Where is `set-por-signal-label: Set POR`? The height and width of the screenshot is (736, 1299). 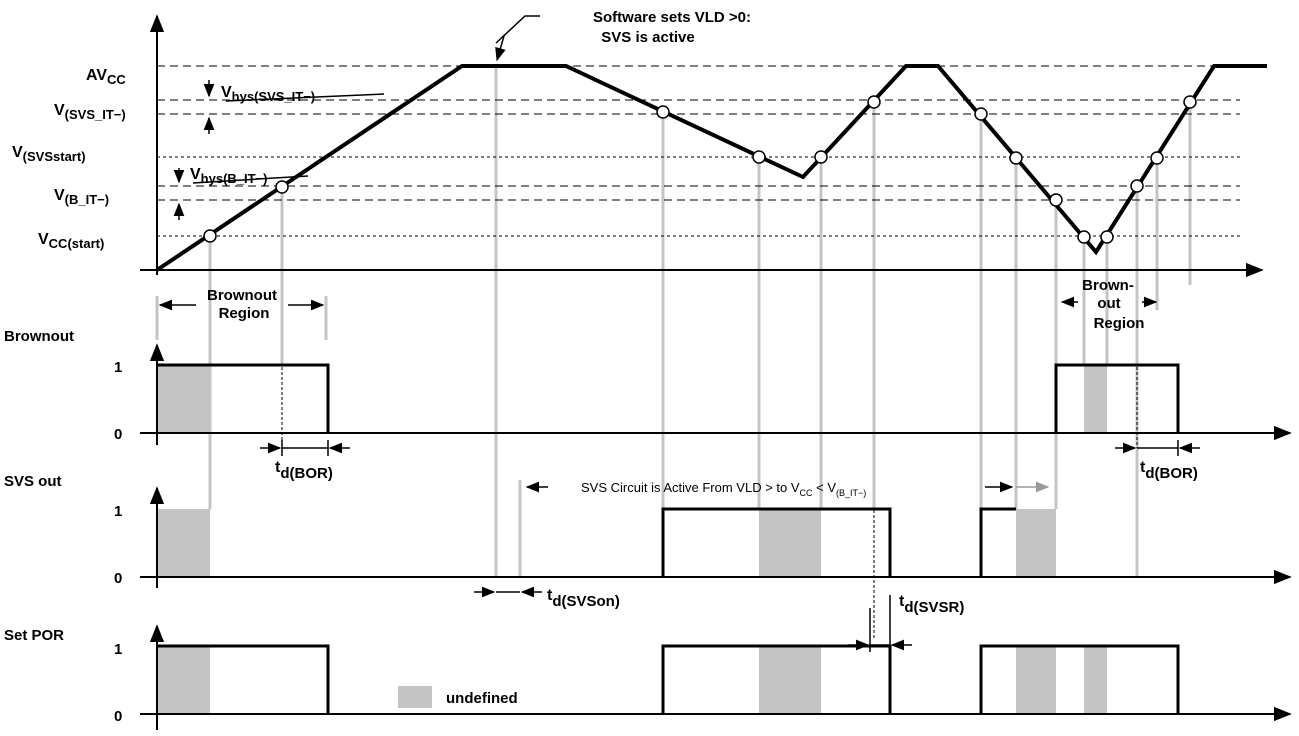
set-por-signal-label: Set POR is located at coordinates (34, 635).